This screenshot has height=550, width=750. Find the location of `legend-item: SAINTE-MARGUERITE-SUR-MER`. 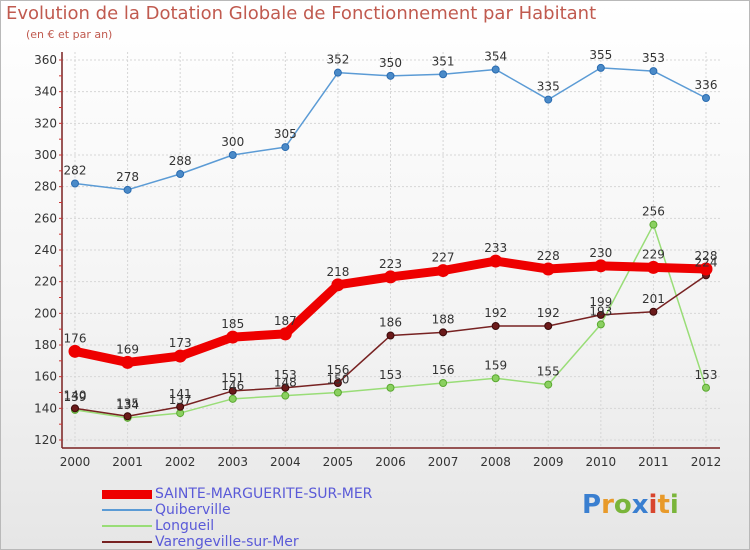

legend-item: SAINTE-MARGUERITE-SUR-MER is located at coordinates (237, 494).